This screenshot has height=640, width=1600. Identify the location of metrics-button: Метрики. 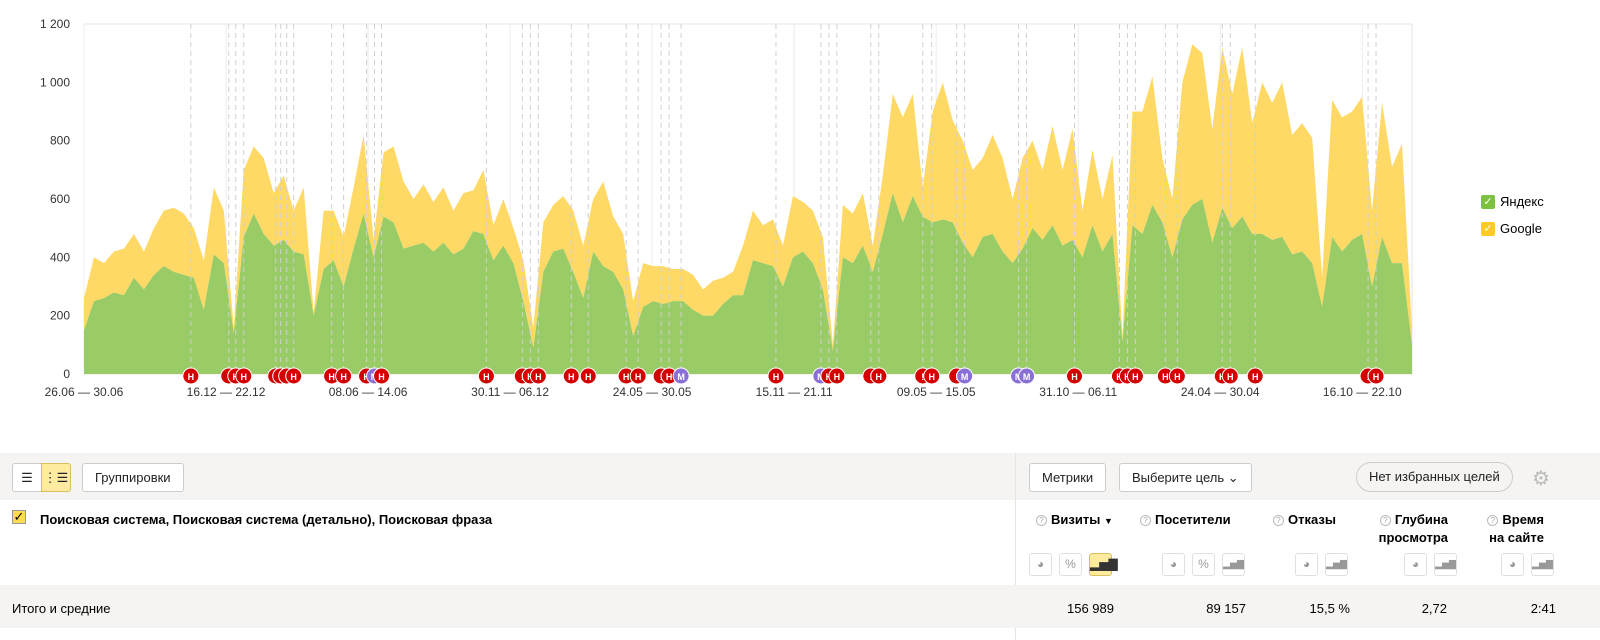
(1068, 477).